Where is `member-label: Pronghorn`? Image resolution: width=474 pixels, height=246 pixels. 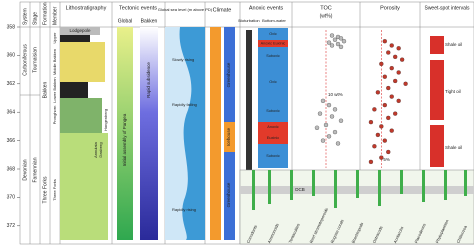
member-label: Pronghorn is located at coordinates (54, 115).